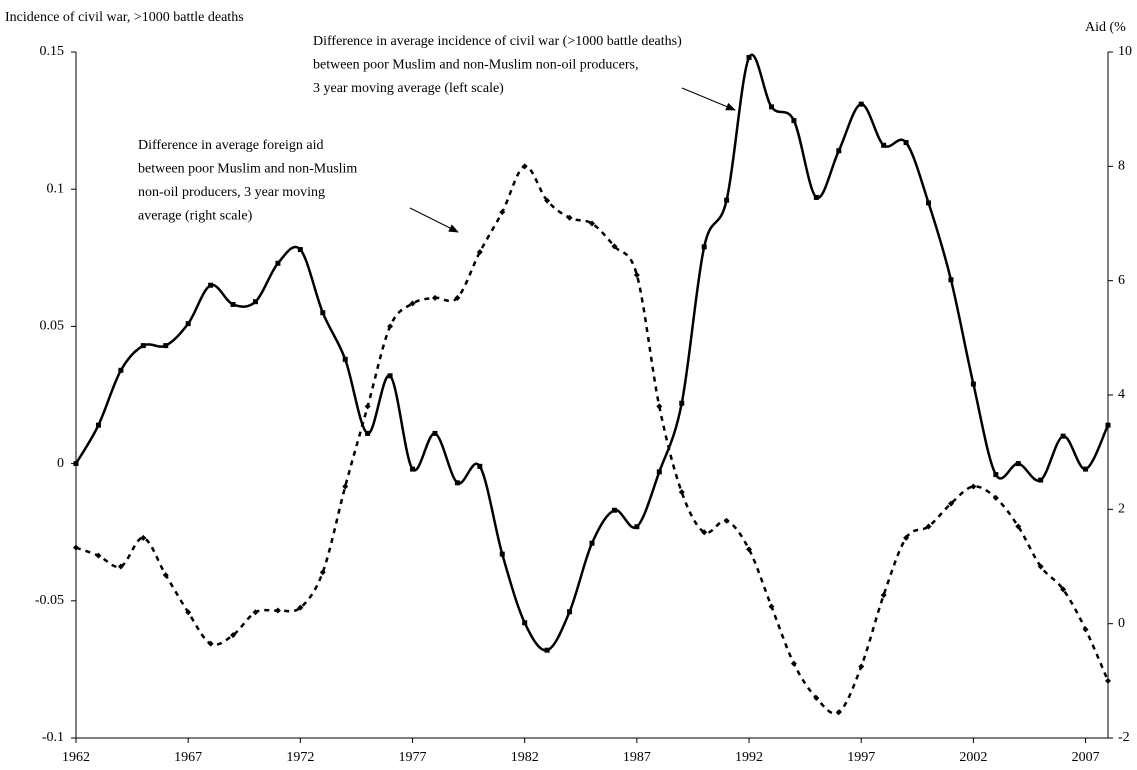  What do you see at coordinates (749, 757) in the screenshot?
I see `x-tick-label: 1992` at bounding box center [749, 757].